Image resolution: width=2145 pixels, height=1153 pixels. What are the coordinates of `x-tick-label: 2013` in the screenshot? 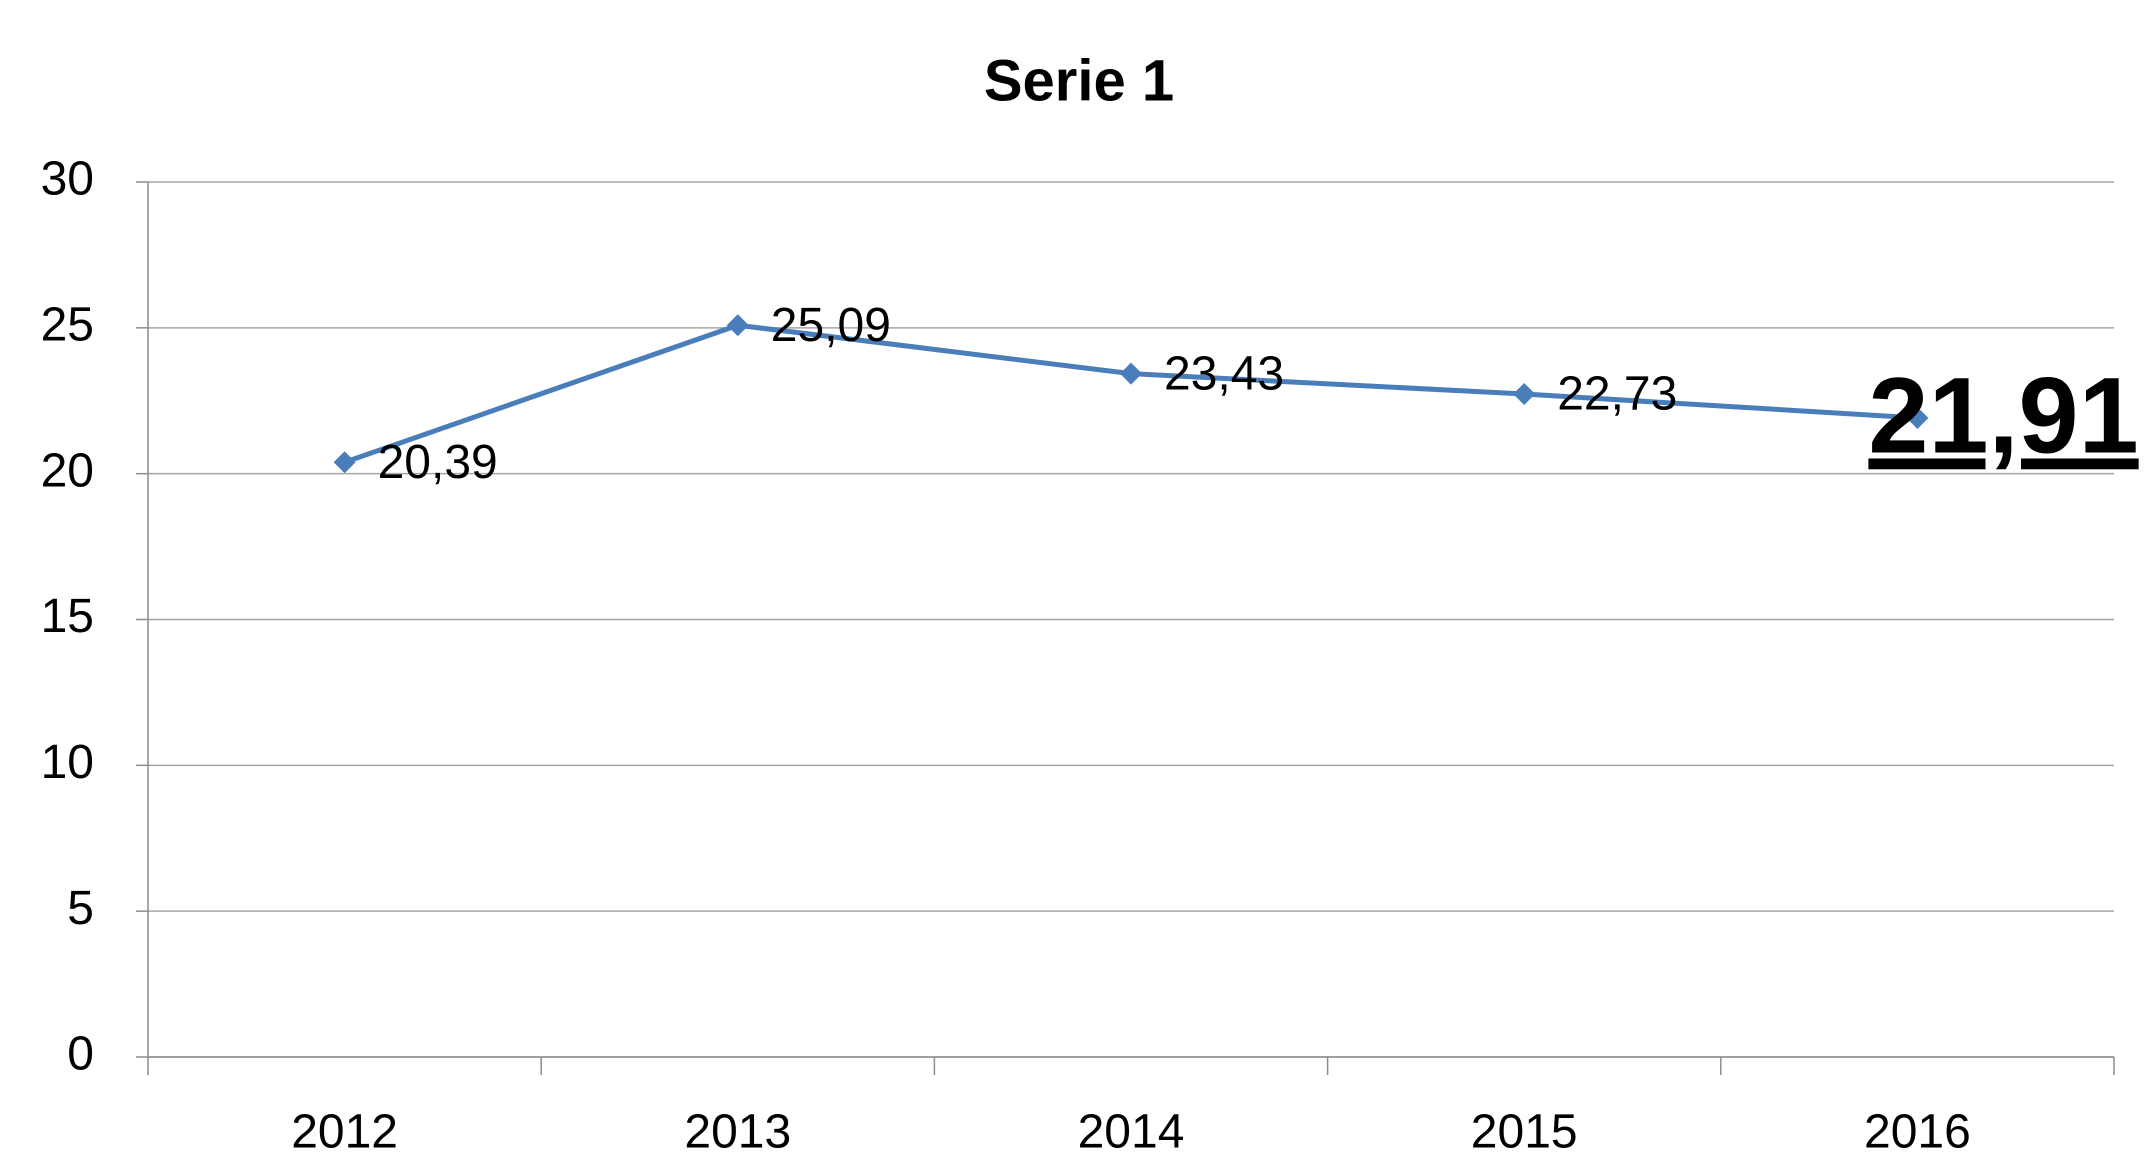 It's located at (737, 1129).